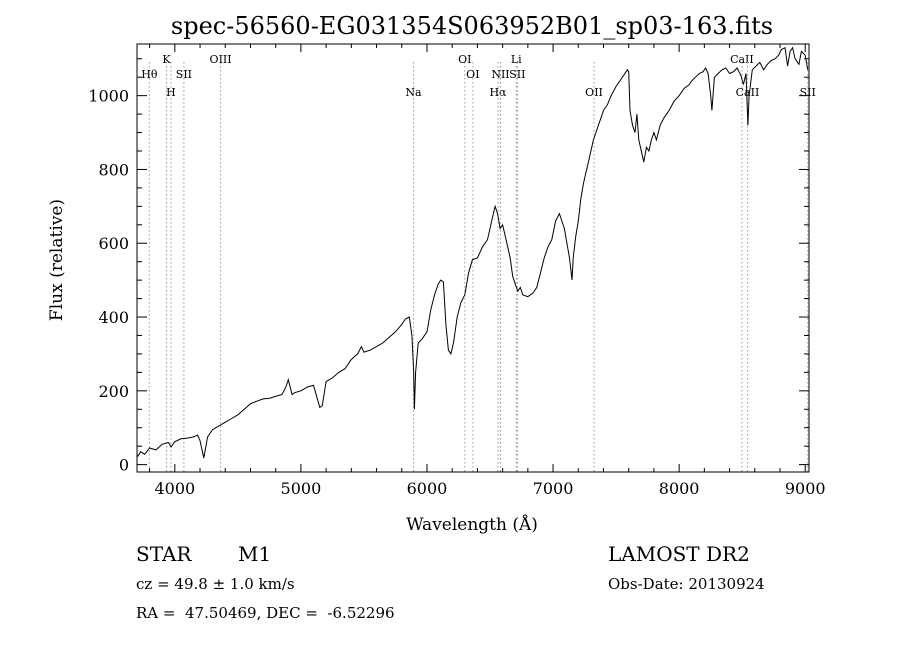 The height and width of the screenshot is (650, 900). Describe the element at coordinates (215, 584) in the screenshot. I see `redshift-velocity: cz = 49.8 ± 1.0 km/s` at that location.